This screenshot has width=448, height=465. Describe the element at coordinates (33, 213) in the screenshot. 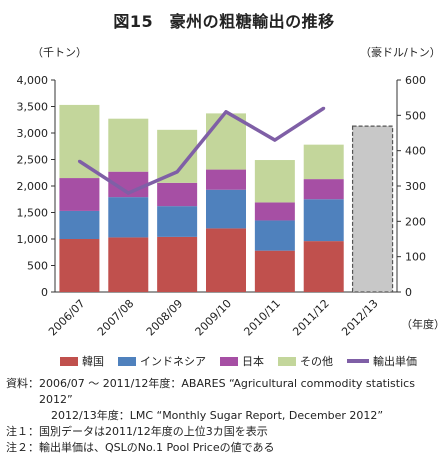

I see `left-tick-label: 1,500` at that location.